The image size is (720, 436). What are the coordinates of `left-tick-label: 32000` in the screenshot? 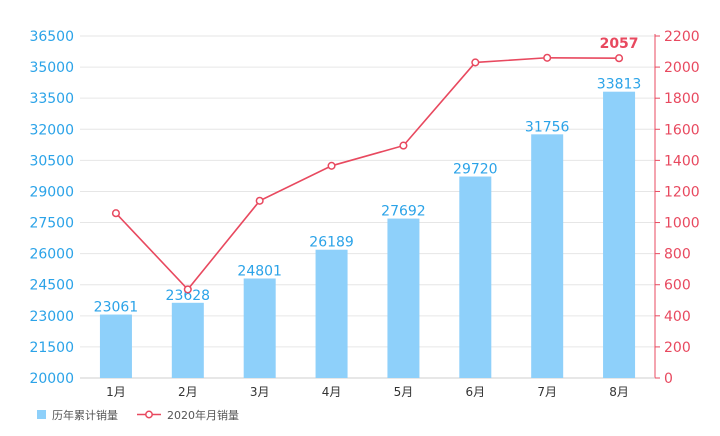 It's located at (51, 130).